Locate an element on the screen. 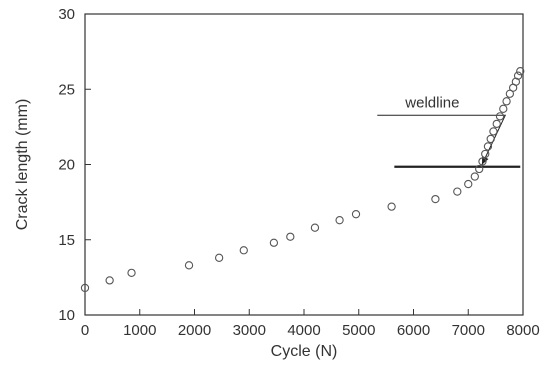 This screenshot has width=552, height=367. y-tick-label: 30 is located at coordinates (66, 14).